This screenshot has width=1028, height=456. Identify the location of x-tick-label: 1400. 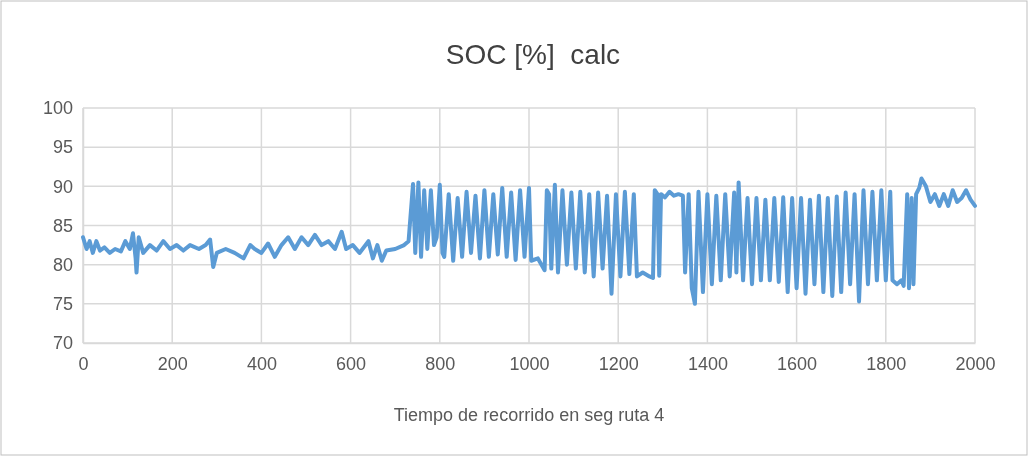
(707, 363).